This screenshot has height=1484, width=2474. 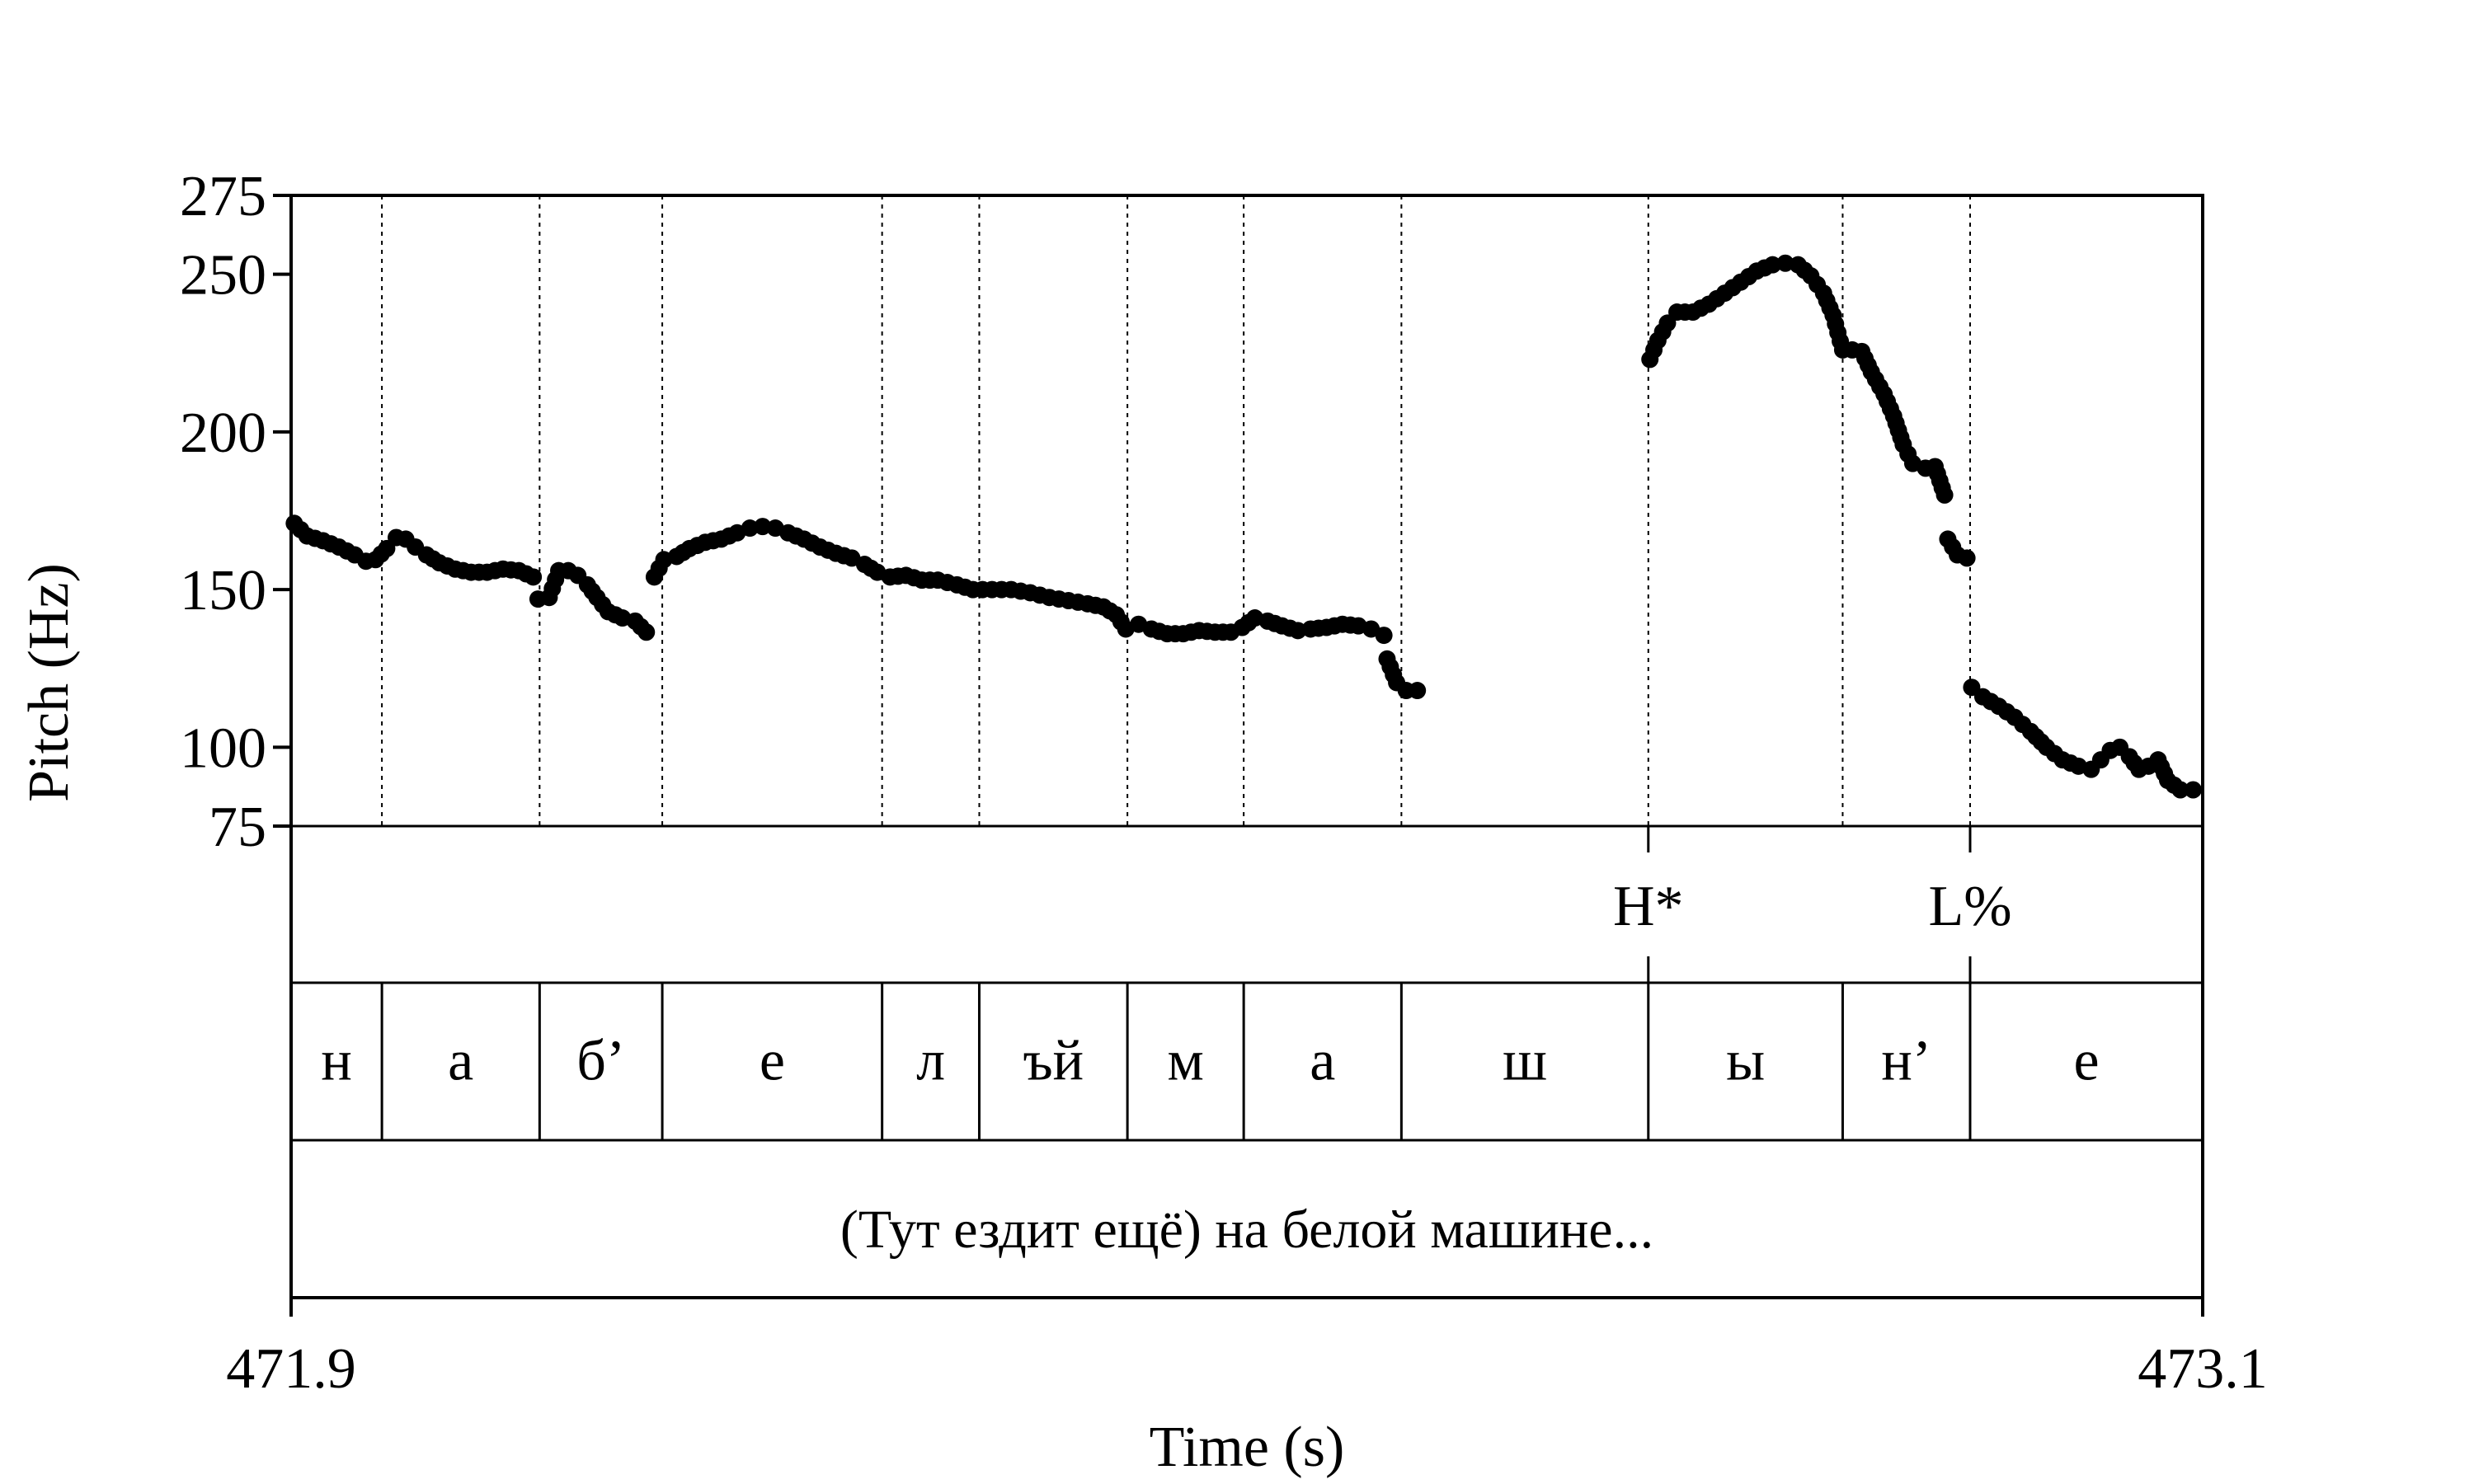 I want to click on segment-label-8: ш, so click(x=1525, y=1061).